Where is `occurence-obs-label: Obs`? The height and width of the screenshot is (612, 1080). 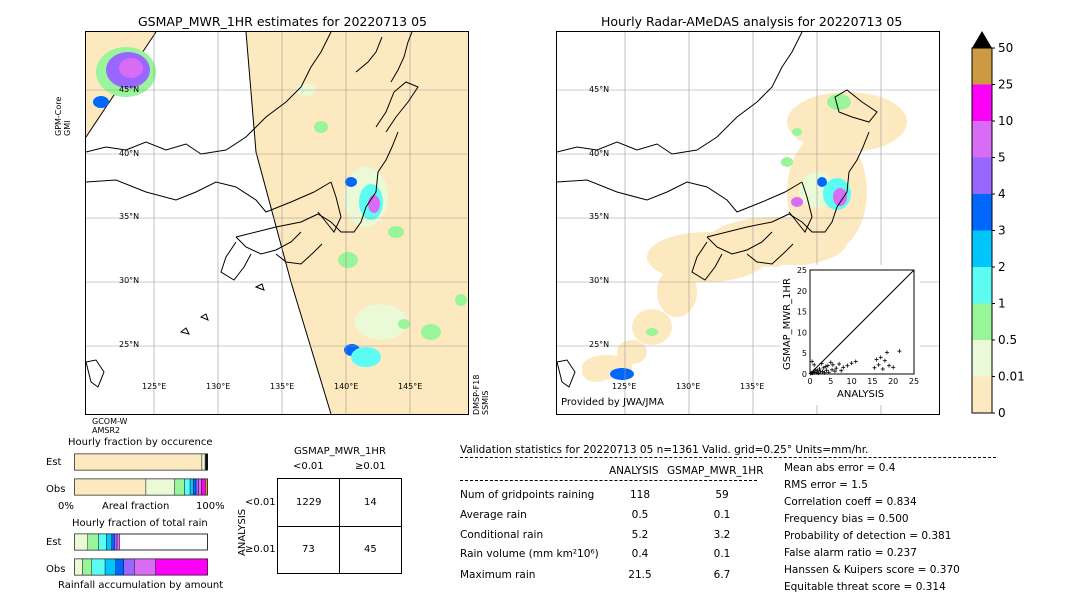
occurence-obs-label: Obs is located at coordinates (56, 489).